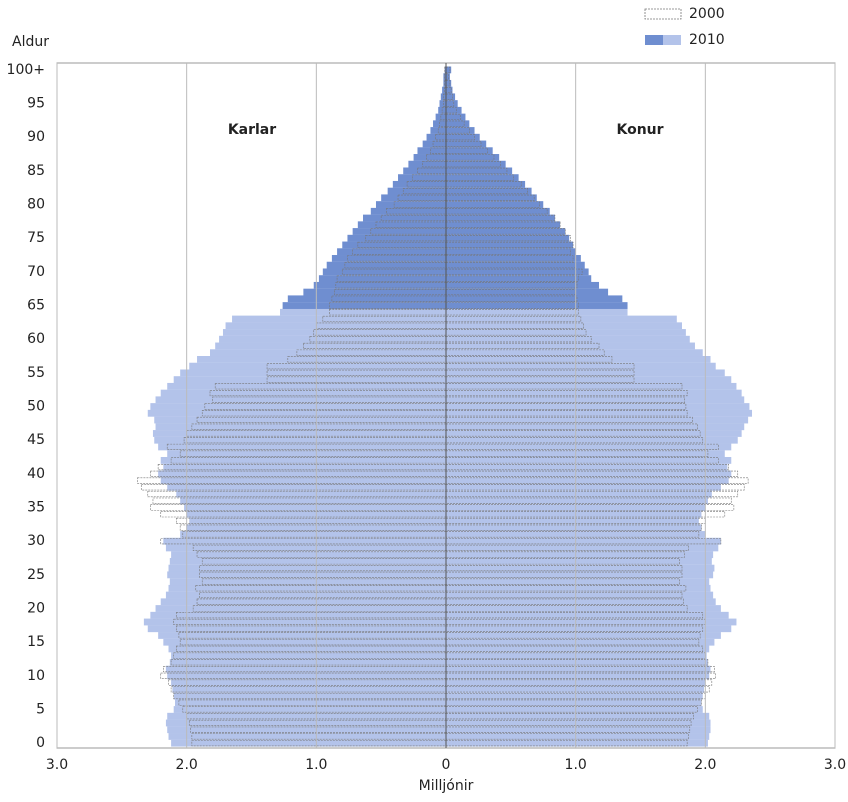 This screenshot has height=802, width=848. Describe the element at coordinates (36, 171) in the screenshot. I see `y-tick-label: 85` at that location.